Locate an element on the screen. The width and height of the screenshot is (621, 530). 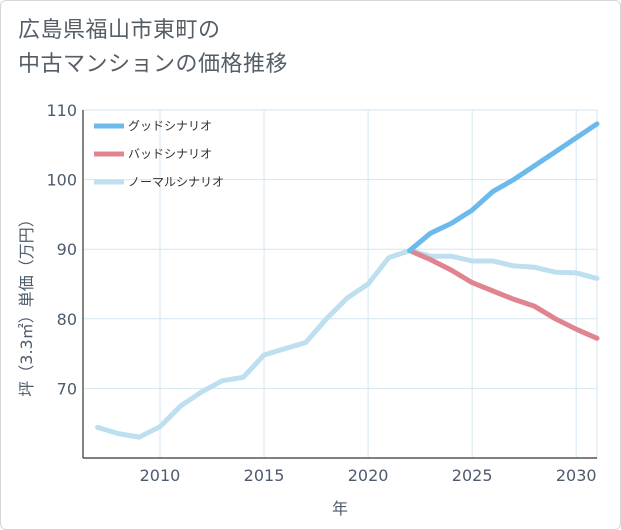
legend-label-0: グッドシナリオ is located at coordinates (170, 126).